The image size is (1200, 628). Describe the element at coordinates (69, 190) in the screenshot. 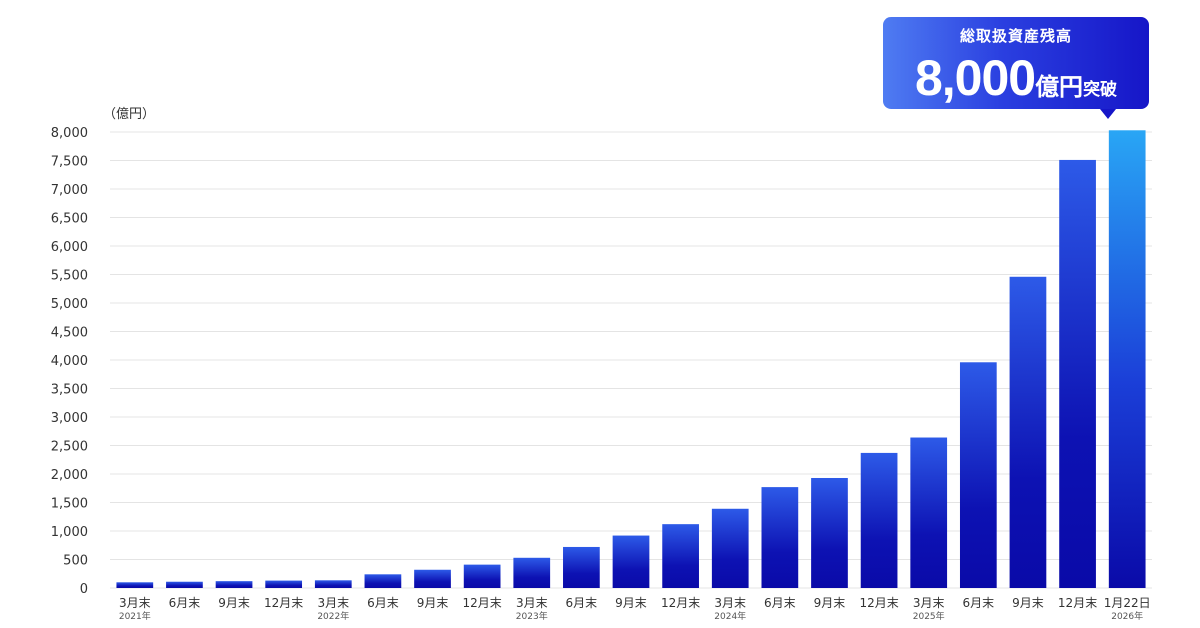

I see `y-tick-label: 7,000` at that location.